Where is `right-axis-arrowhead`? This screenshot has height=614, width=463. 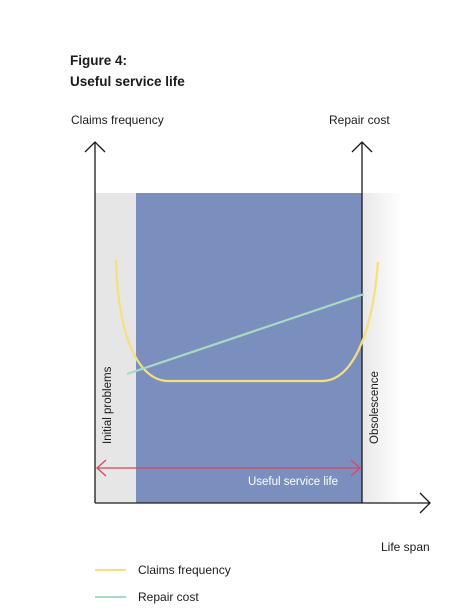 right-axis-arrowhead is located at coordinates (362, 147).